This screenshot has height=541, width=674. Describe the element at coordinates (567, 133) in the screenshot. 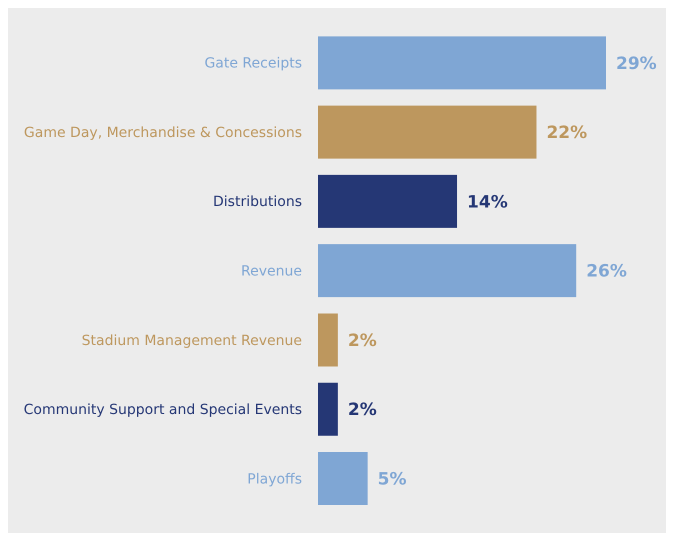

I see `data-label: 22%` at that location.